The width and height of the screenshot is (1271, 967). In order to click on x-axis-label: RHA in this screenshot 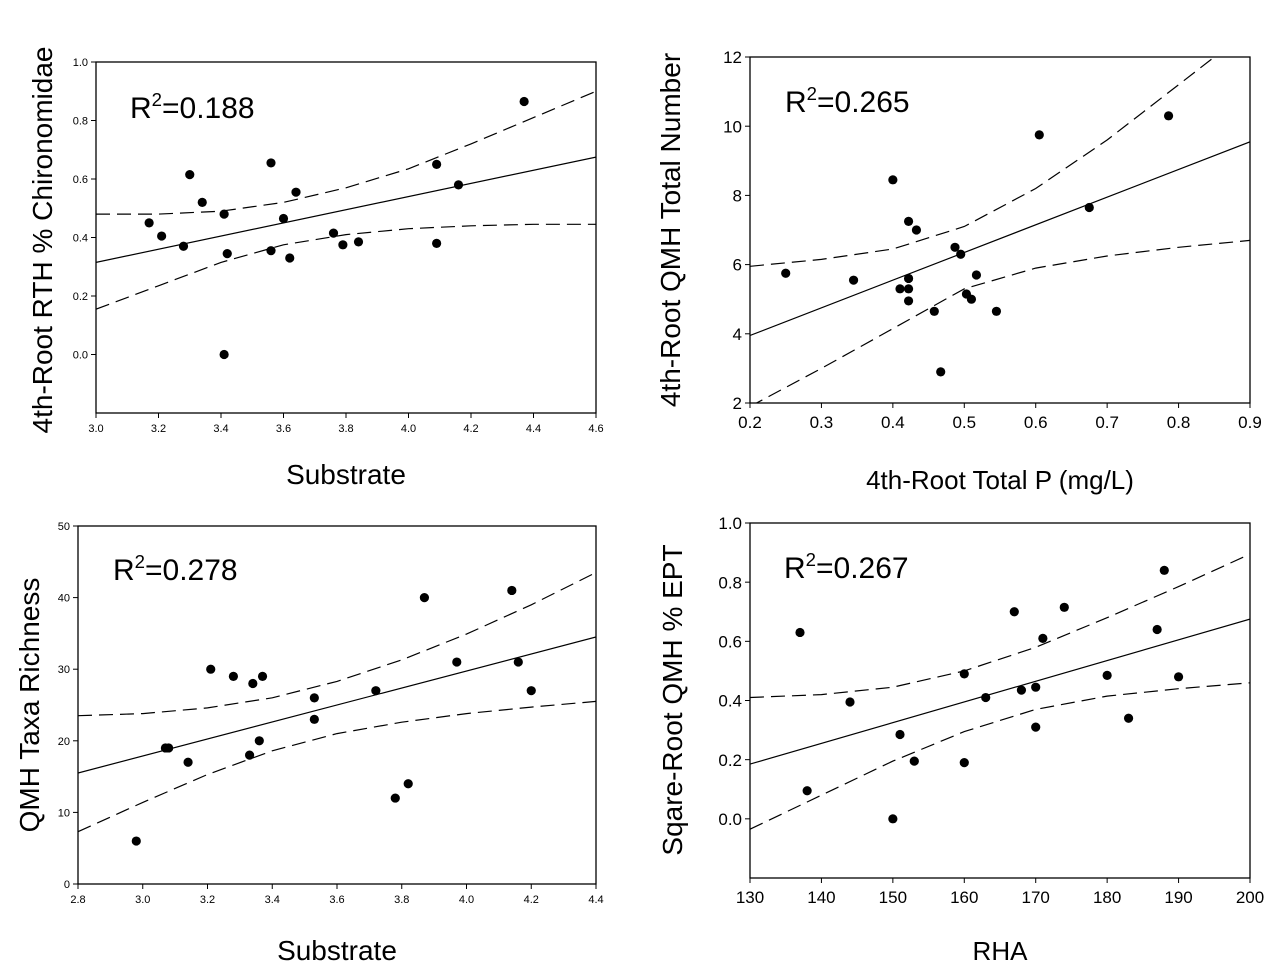, I will do `click(1001, 951)`.